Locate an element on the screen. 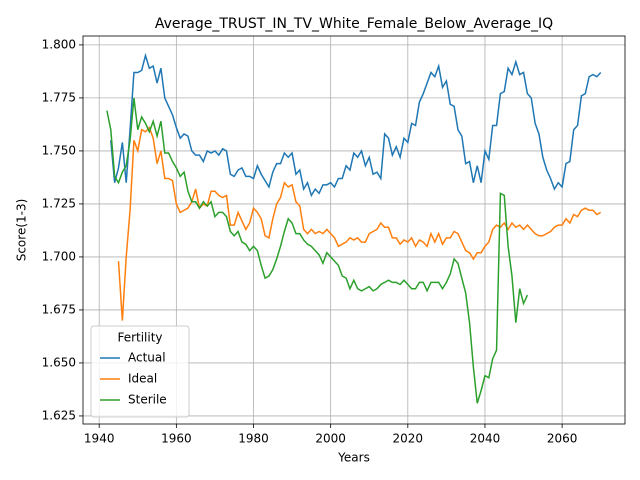  legend-title: Fertility is located at coordinates (139, 338).